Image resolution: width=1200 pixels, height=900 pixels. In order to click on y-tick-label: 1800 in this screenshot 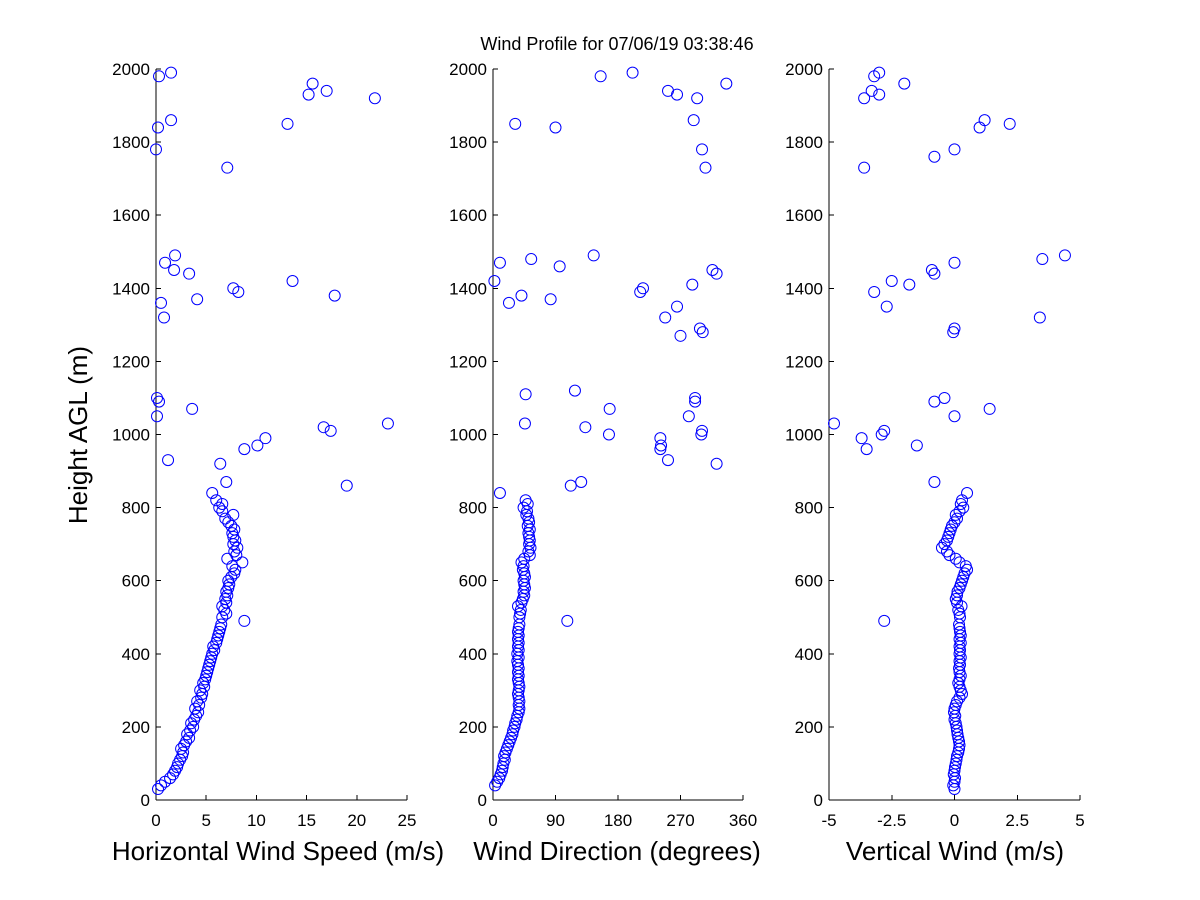, I will do `click(468, 142)`.